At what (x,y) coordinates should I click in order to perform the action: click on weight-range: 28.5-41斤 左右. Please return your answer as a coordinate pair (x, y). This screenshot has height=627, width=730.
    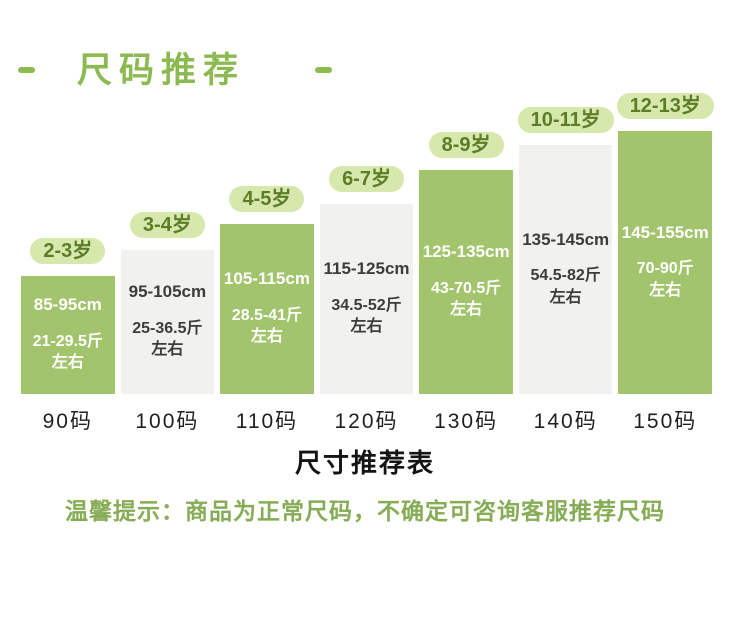
    Looking at the image, I should click on (267, 326).